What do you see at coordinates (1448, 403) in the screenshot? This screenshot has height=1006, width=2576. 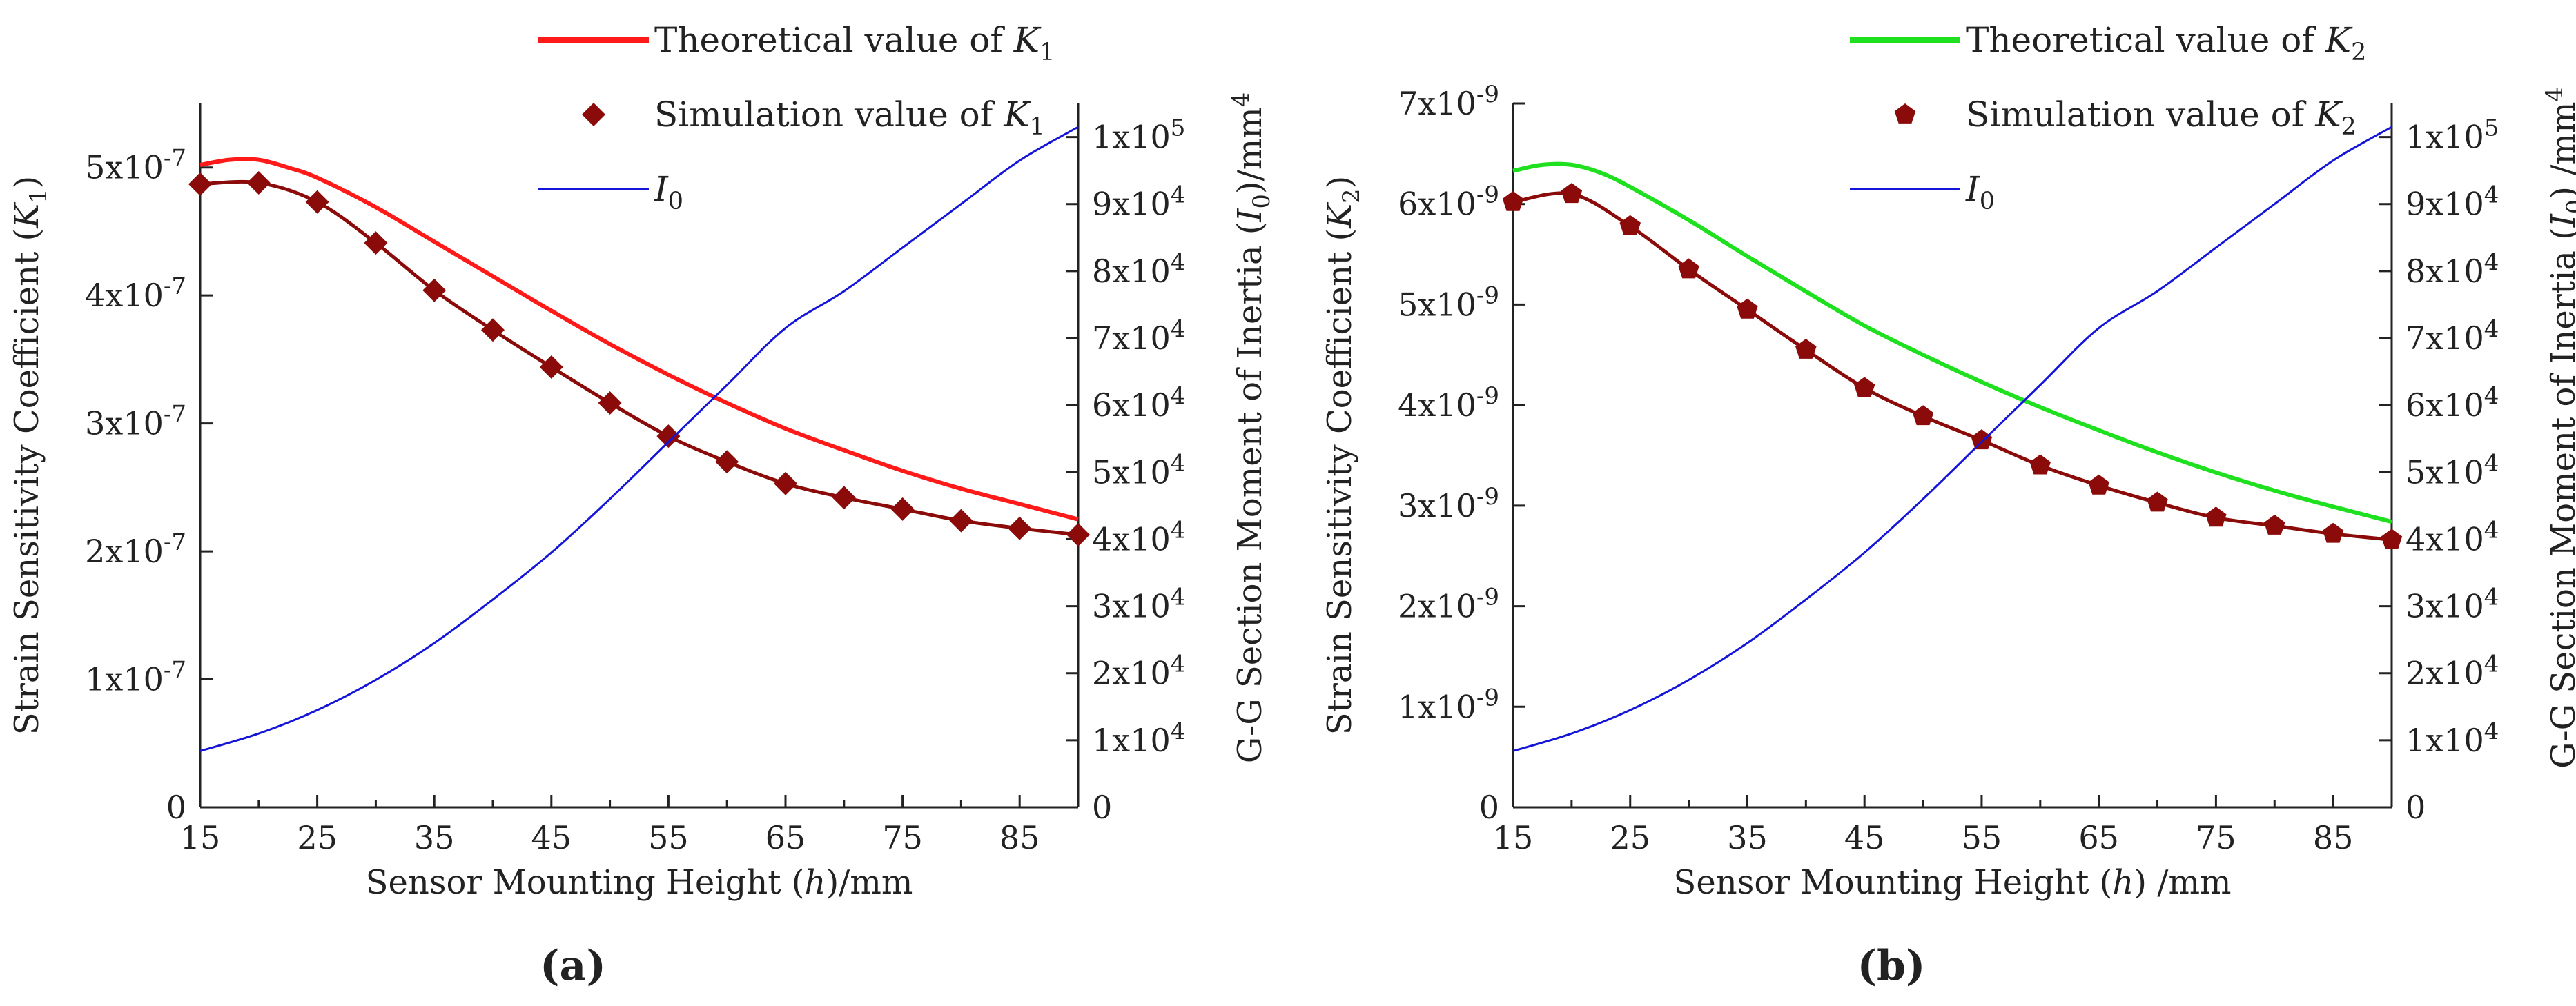 I see `y-left-tick-label: 4x10⁻⁹` at bounding box center [1448, 403].